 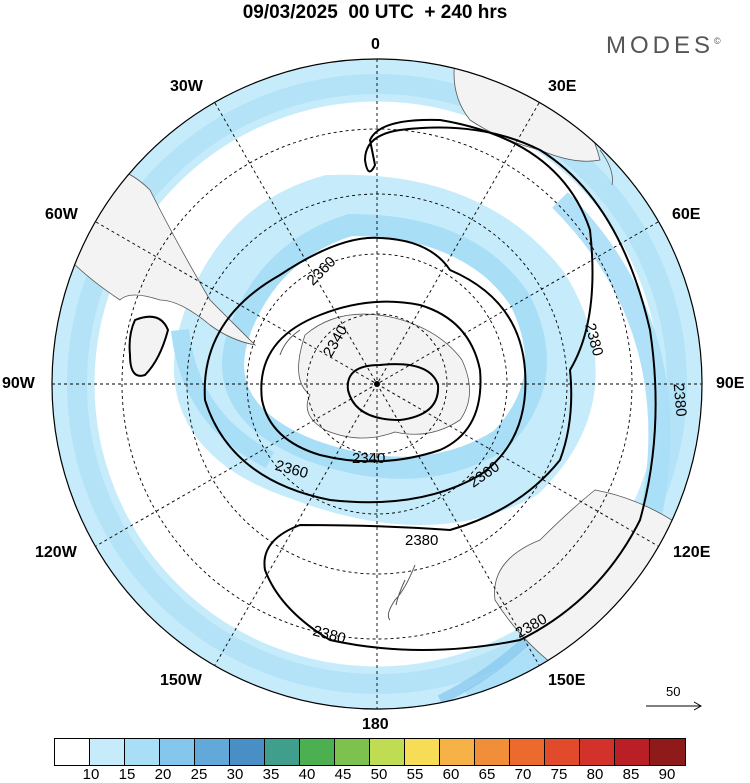 What do you see at coordinates (186, 86) in the screenshot?
I see `lon-label-30w: 30W` at bounding box center [186, 86].